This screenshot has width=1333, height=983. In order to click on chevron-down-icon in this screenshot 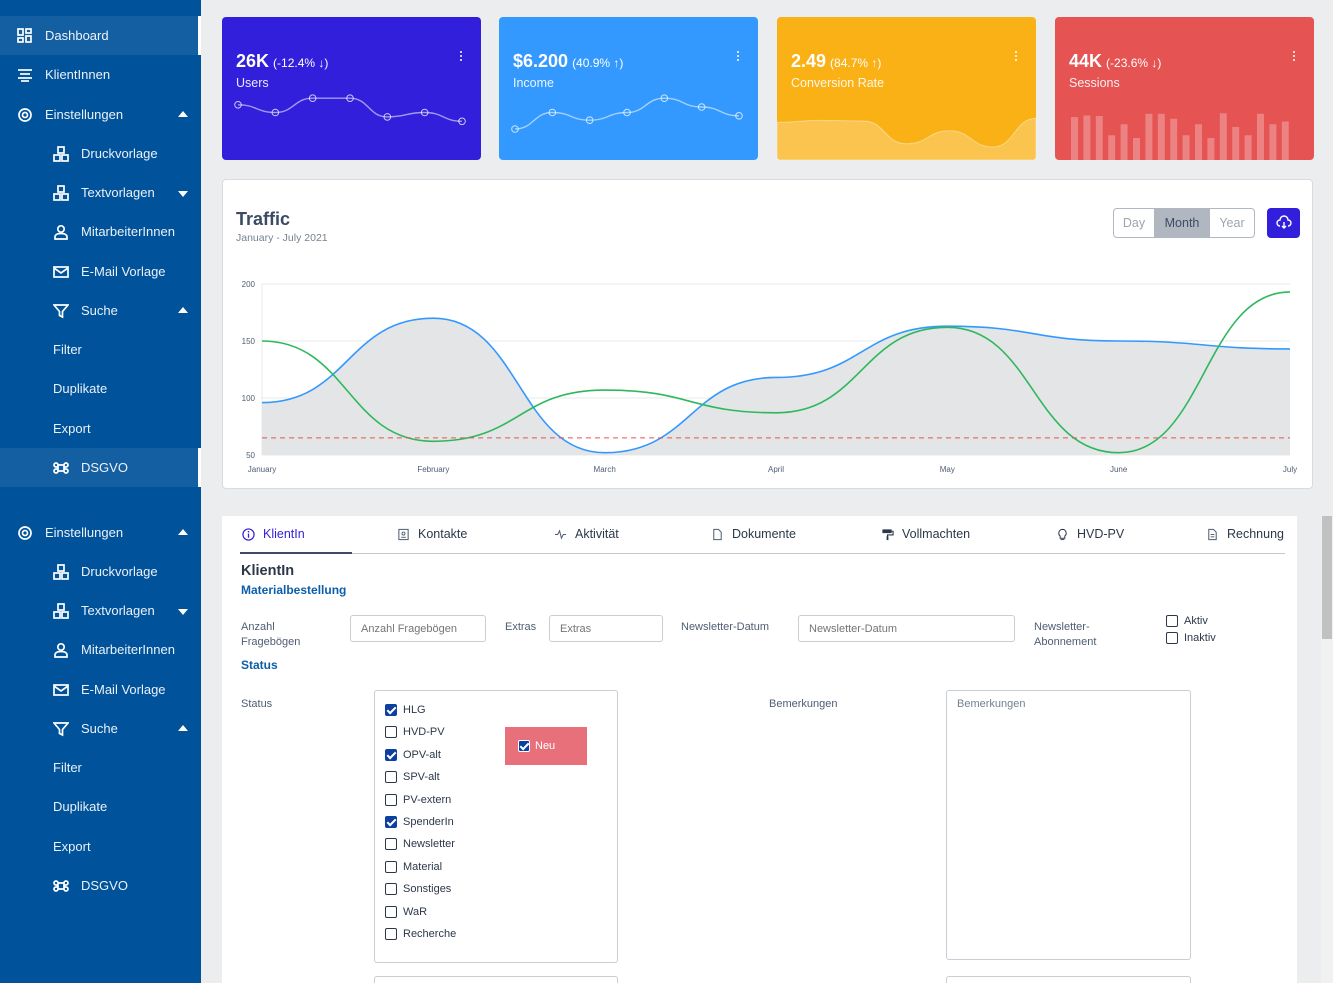, I will do `click(183, 611)`.